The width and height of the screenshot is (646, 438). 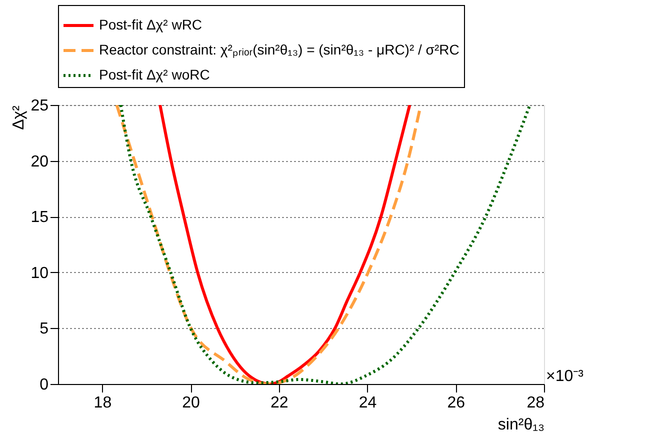 What do you see at coordinates (367, 403) in the screenshot?
I see `x-tick-label: 24` at bounding box center [367, 403].